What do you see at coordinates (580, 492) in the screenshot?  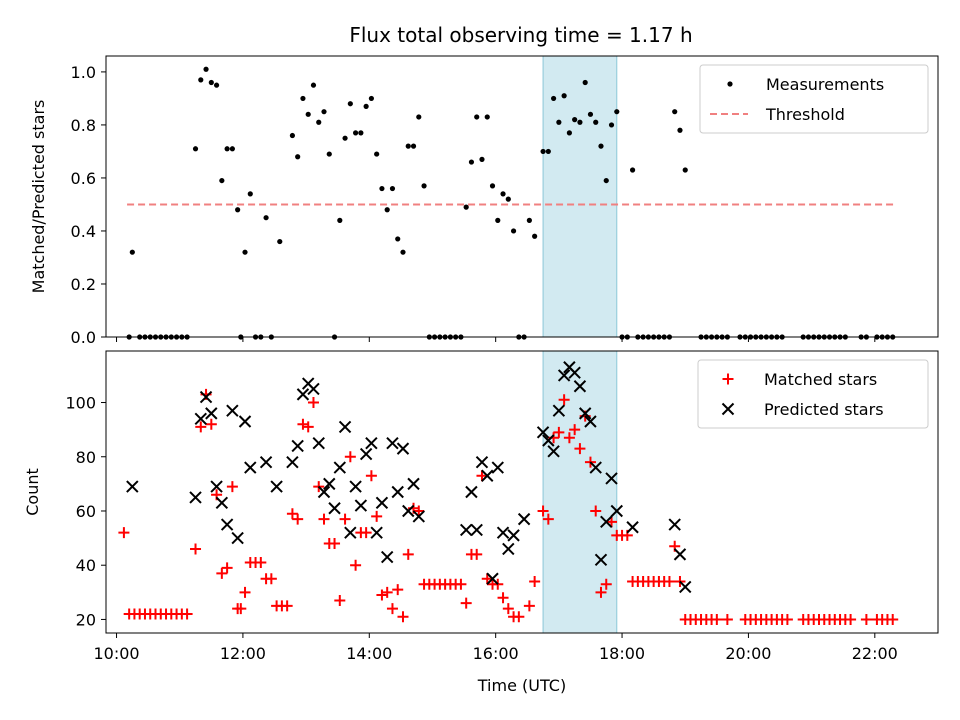 I see `observing-window-highlight` at bounding box center [580, 492].